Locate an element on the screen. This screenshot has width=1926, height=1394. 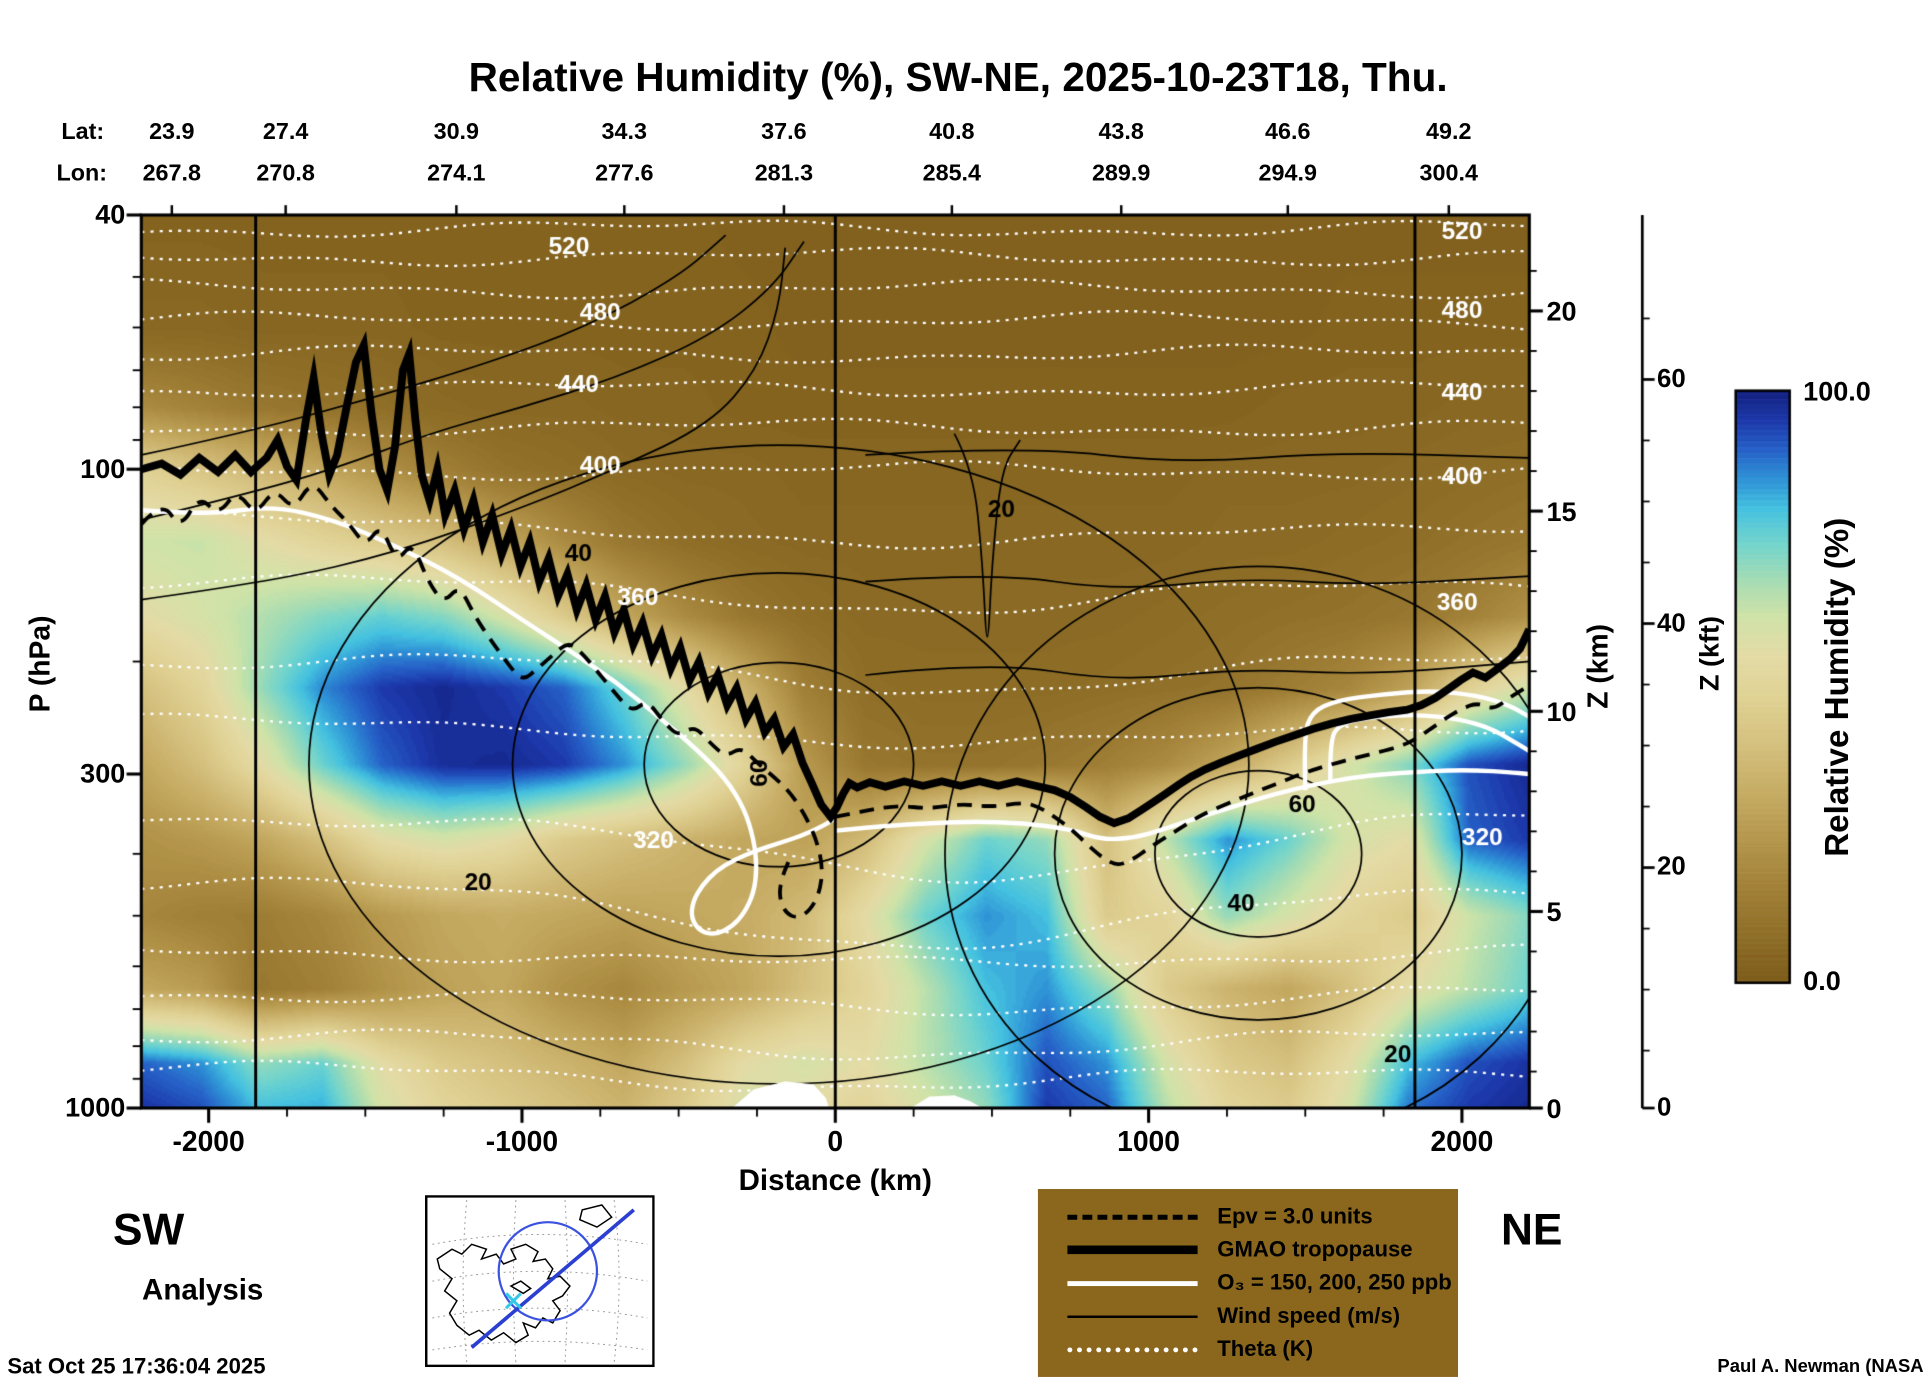
map-inset is located at coordinates (539, 1281).